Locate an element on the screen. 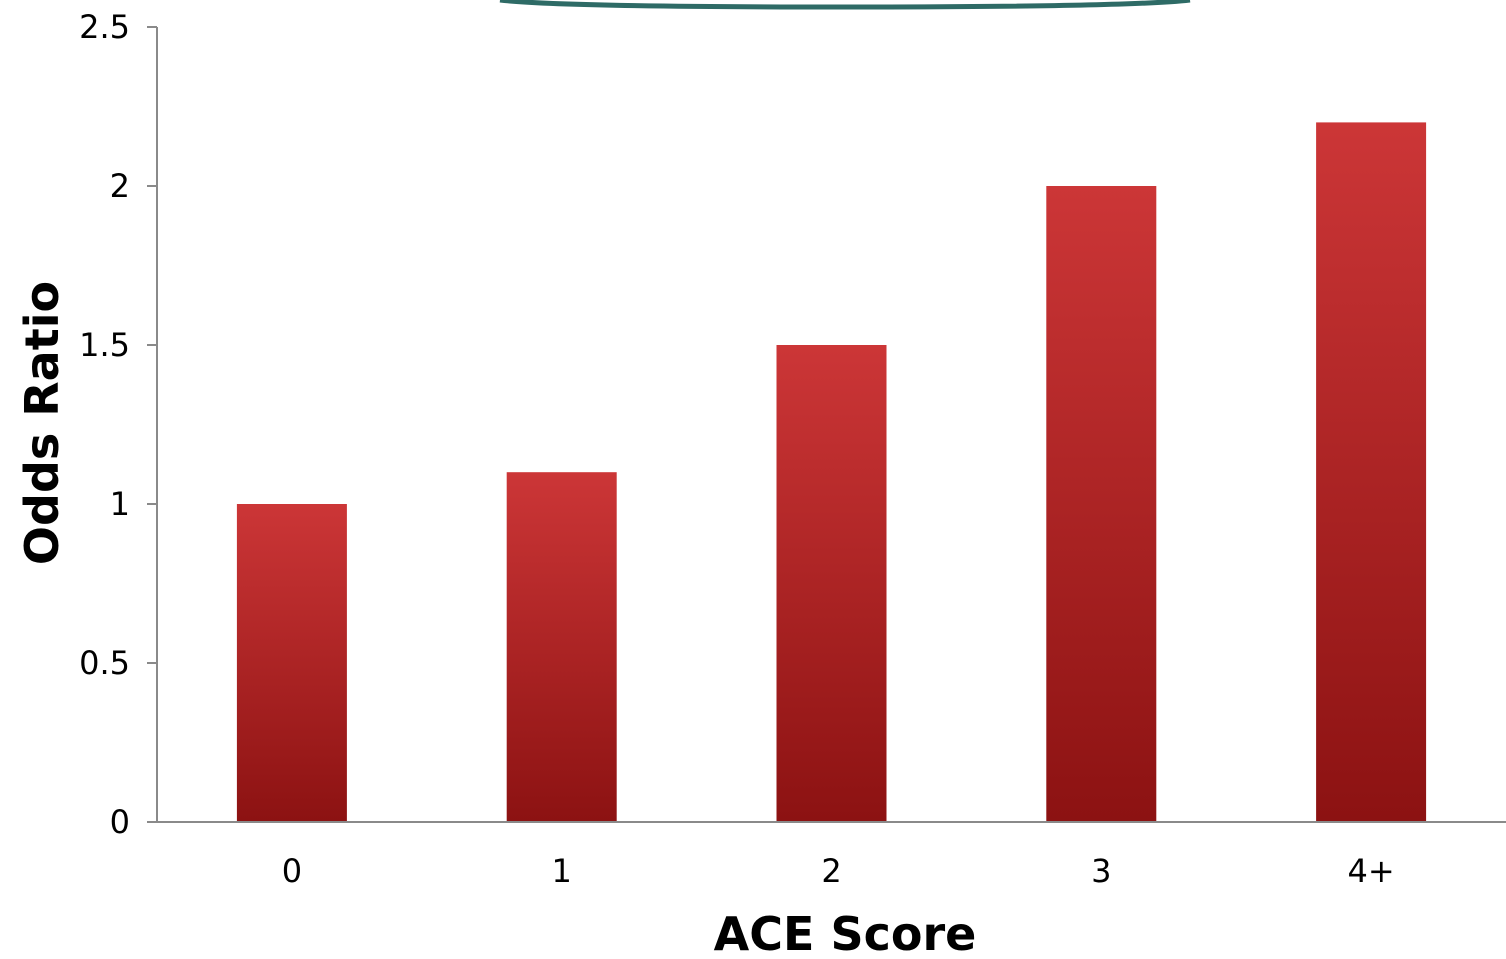 This screenshot has height=959, width=1506. bar-4plus is located at coordinates (1371, 472).